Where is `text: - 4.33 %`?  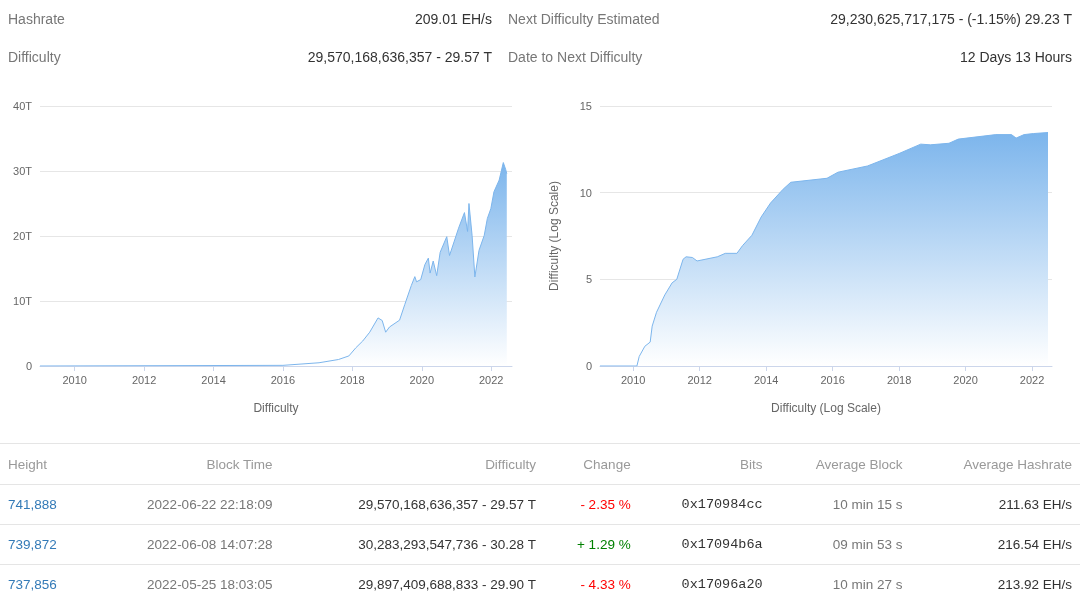
text: - 4.33 % is located at coordinates (591, 581).